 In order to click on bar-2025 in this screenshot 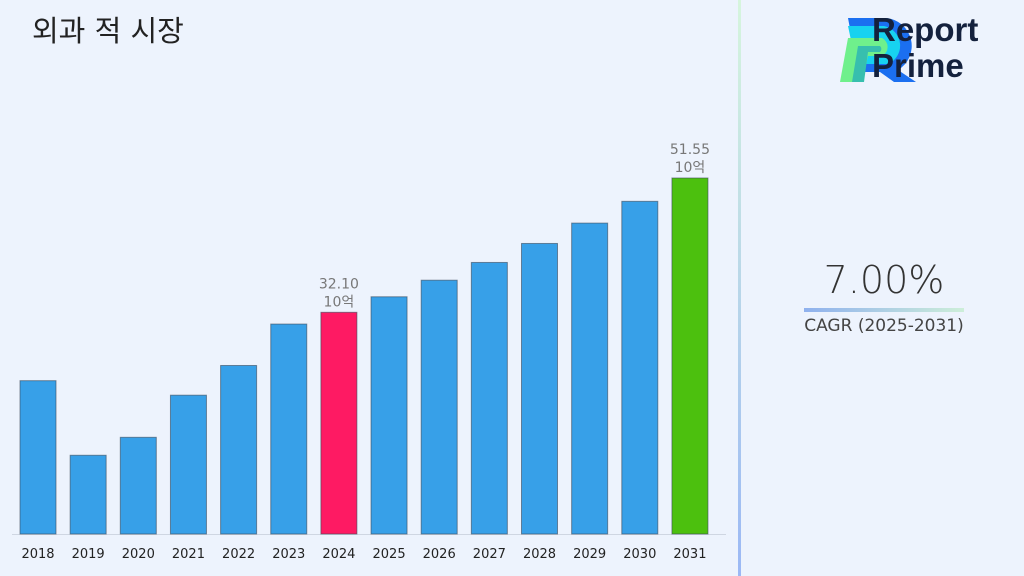, I will do `click(389, 415)`.